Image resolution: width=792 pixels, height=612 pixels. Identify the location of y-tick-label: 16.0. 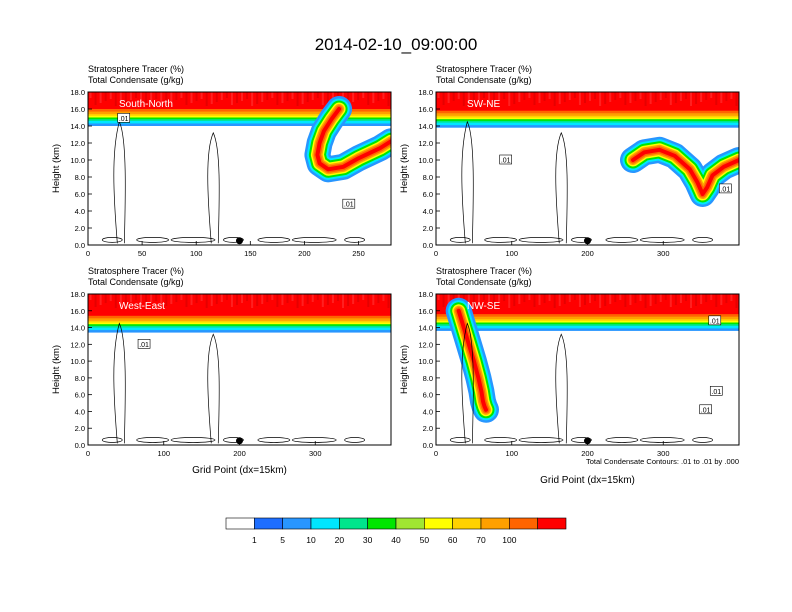
(425, 311).